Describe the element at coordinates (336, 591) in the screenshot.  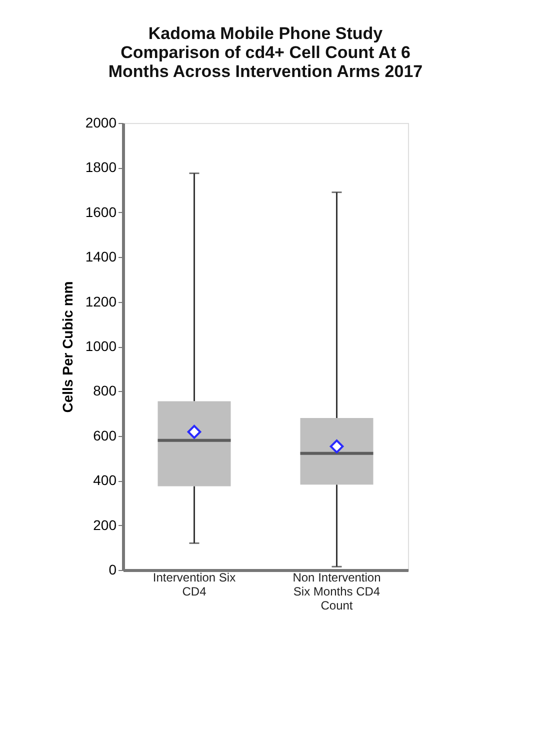
I see `x-tick-label: Non Intervention Six Months CD4 Count` at that location.